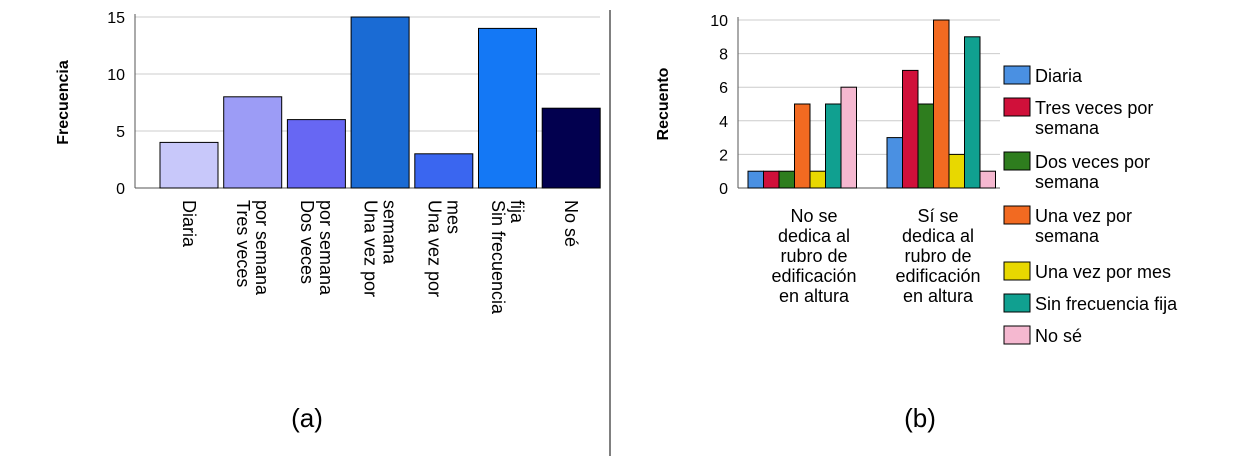 The image size is (1233, 456). Describe the element at coordinates (307, 418) in the screenshot. I see `panel-label: (a)` at that location.